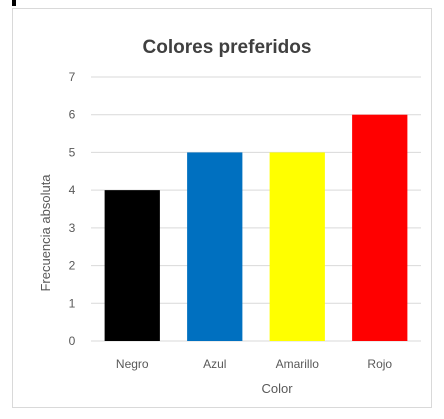 The width and height of the screenshot is (444, 419). I want to click on bar-rojo, so click(380, 227).